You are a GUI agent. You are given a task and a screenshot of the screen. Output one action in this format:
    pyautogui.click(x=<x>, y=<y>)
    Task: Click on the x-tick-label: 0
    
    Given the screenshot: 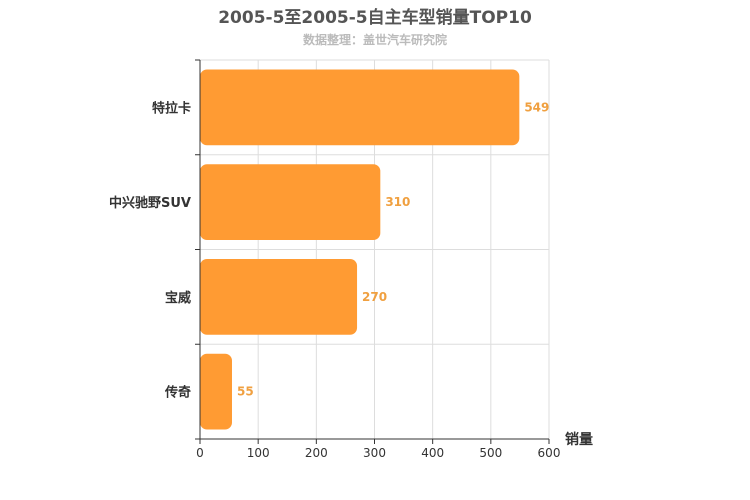 What is the action you would take?
    pyautogui.click(x=200, y=453)
    